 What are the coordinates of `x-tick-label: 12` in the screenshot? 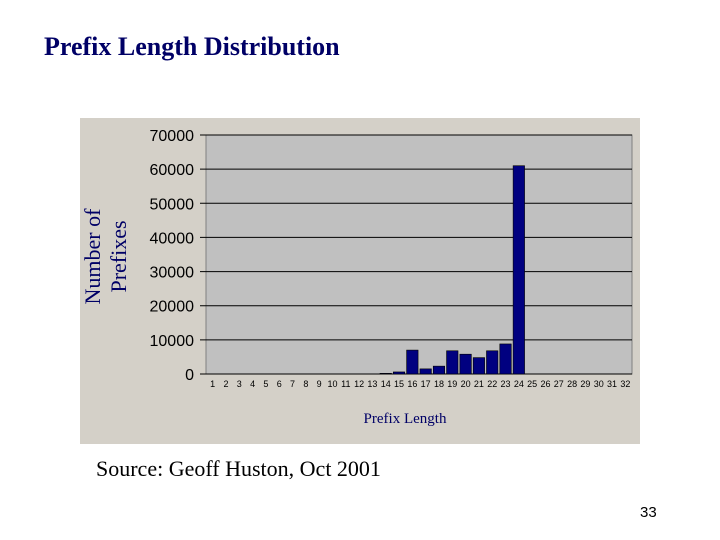 It's located at (359, 384).